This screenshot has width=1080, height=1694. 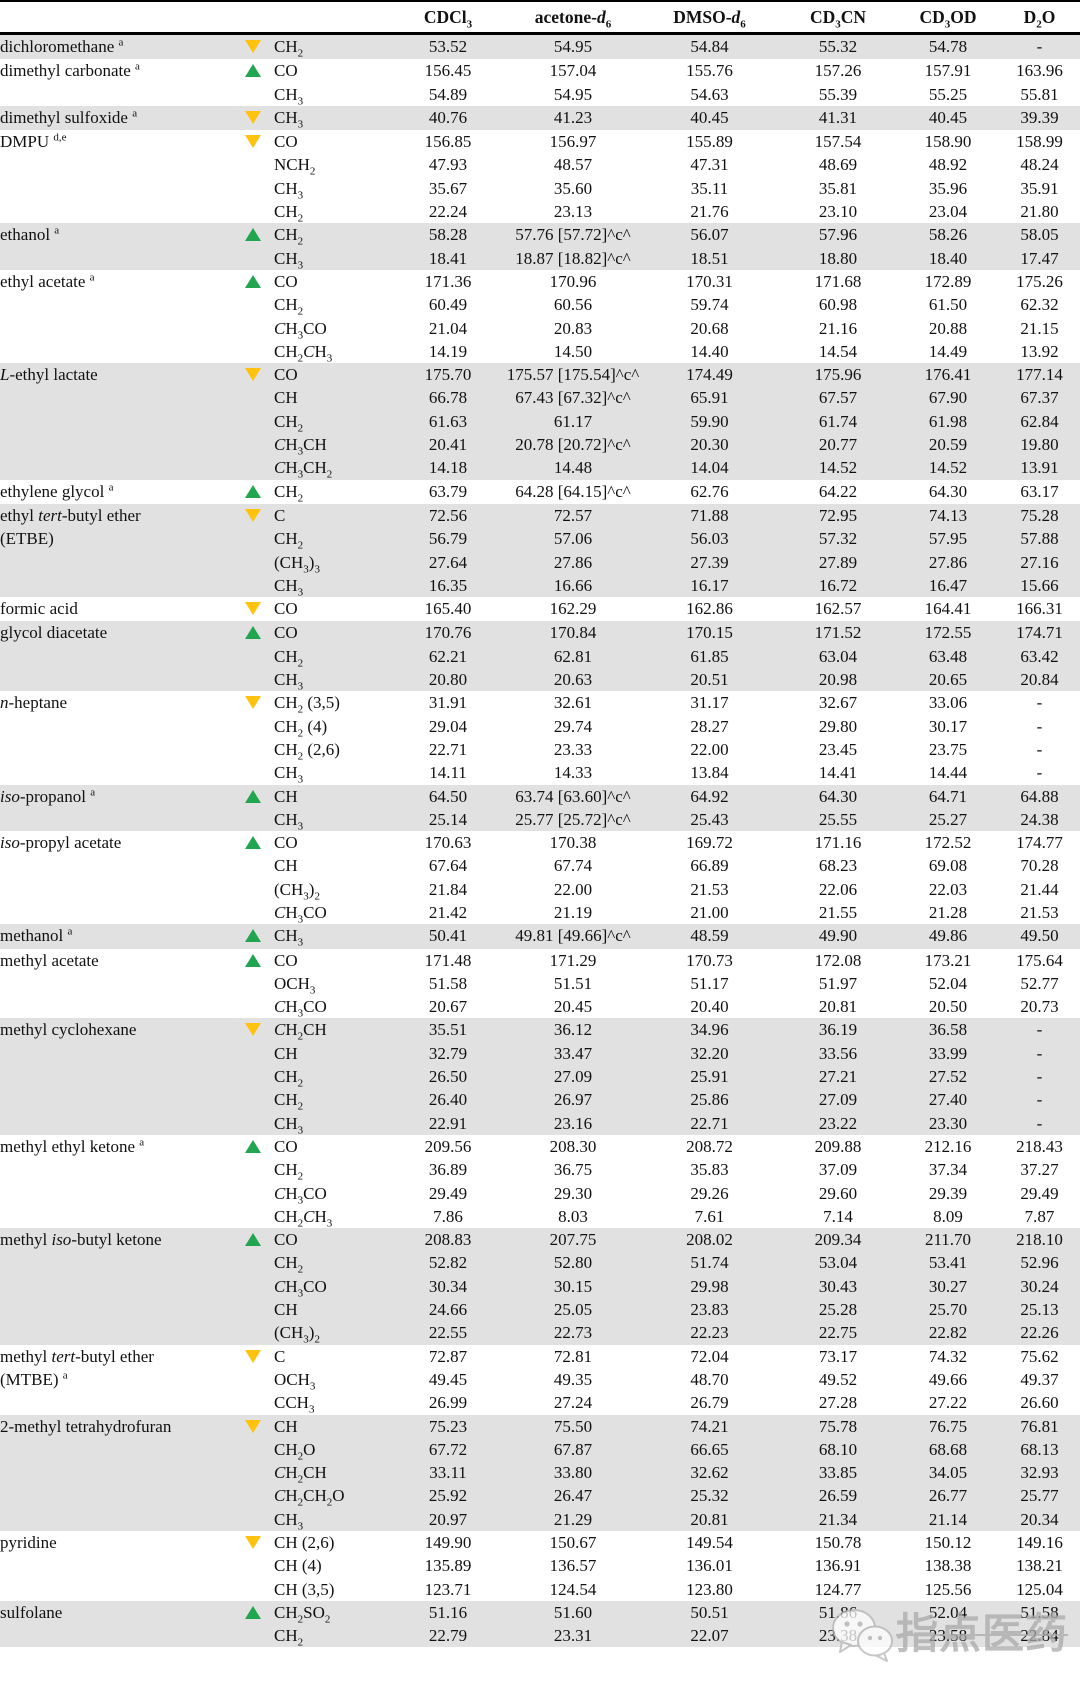 What do you see at coordinates (838, 609) in the screenshot?
I see `shift-value-cd3cn: 162.57` at bounding box center [838, 609].